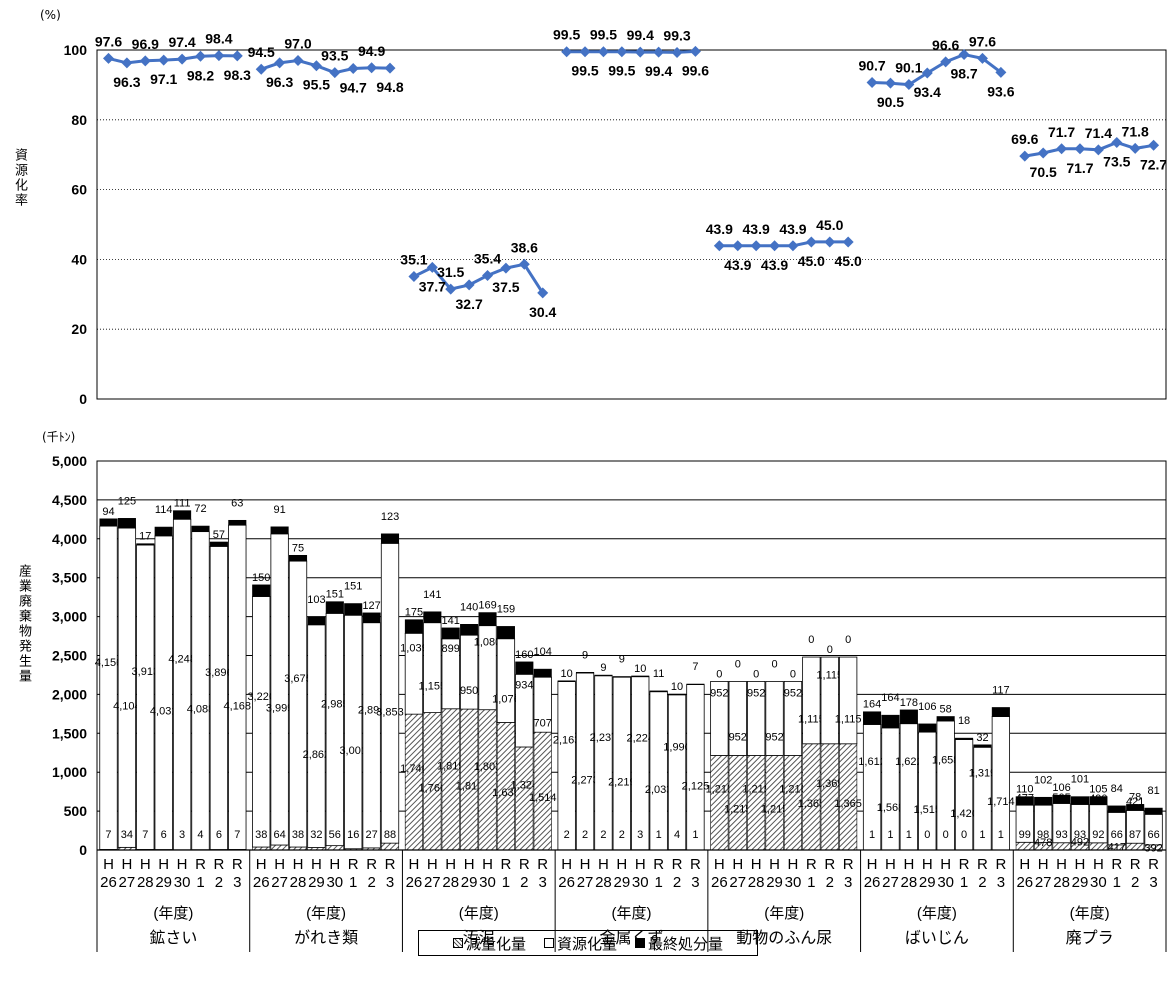  Describe the element at coordinates (451, 621) in the screenshot. I see `data-label-final: 141` at that location.